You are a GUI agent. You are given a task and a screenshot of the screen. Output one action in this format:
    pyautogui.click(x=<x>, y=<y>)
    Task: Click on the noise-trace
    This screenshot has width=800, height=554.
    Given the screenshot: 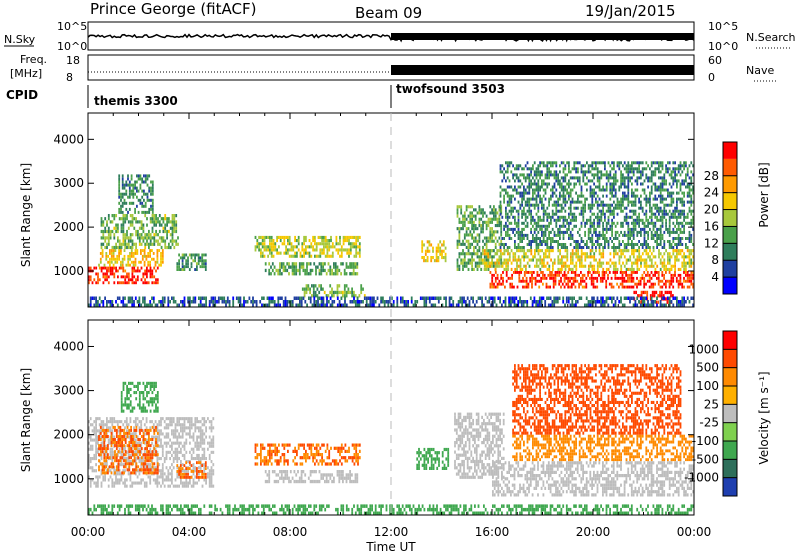 What is the action you would take?
    pyautogui.click(x=391, y=38)
    